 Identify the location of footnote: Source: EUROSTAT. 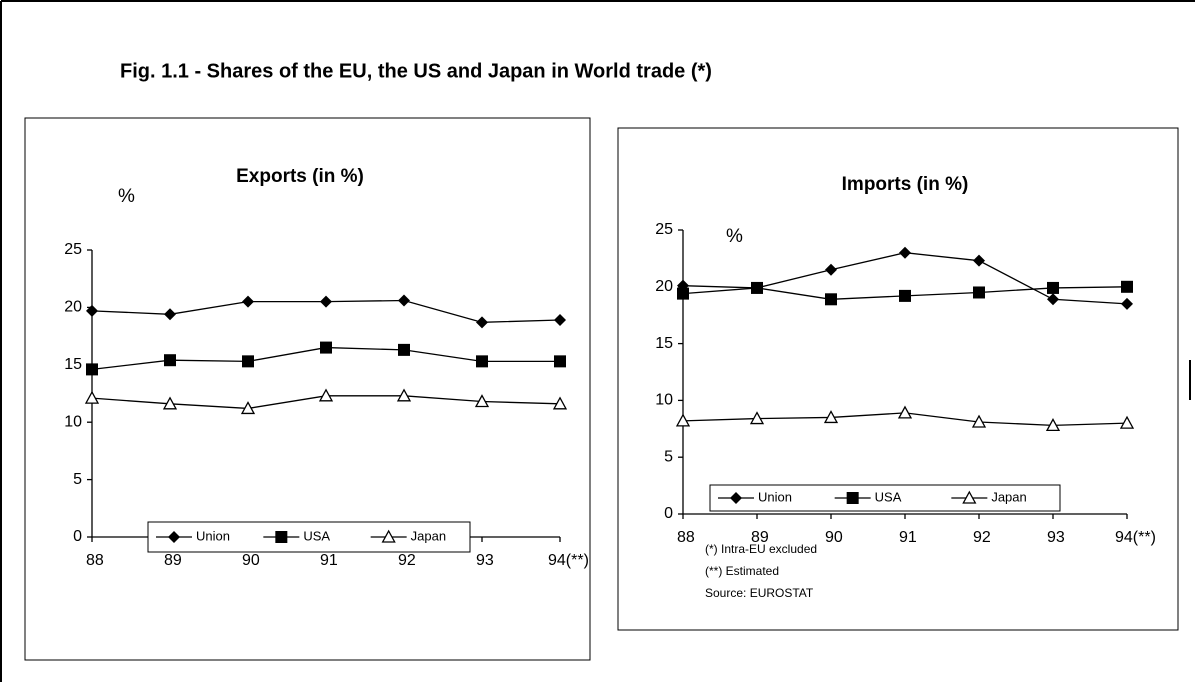
(759, 593).